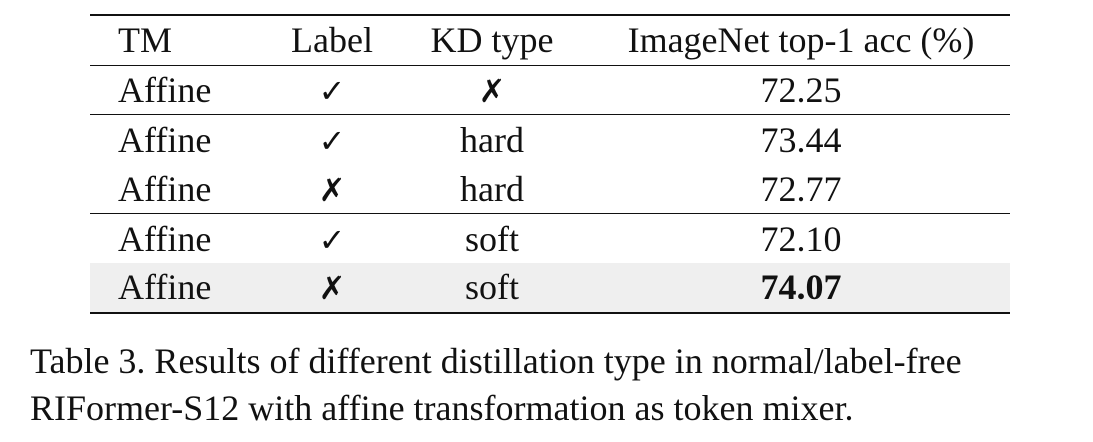  I want to click on header-kd-type: KD type, so click(492, 40).